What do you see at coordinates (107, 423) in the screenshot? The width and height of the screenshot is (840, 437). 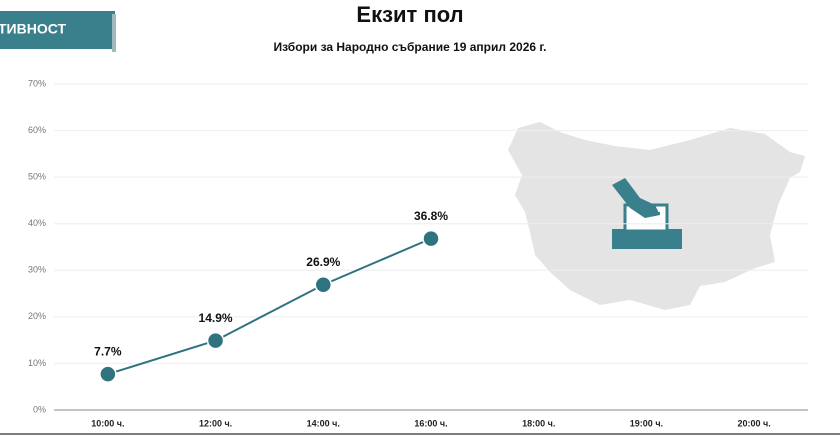 I see `x-tick-label: 10:00 ч.` at bounding box center [107, 423].